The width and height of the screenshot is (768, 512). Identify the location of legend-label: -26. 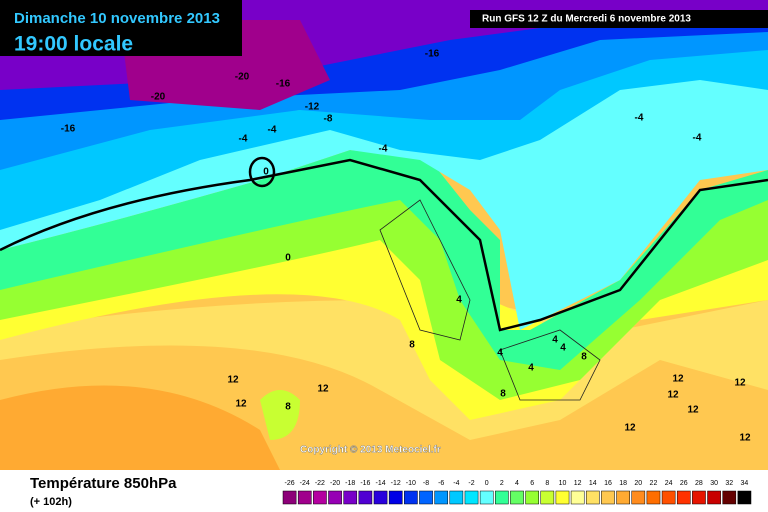
(290, 483).